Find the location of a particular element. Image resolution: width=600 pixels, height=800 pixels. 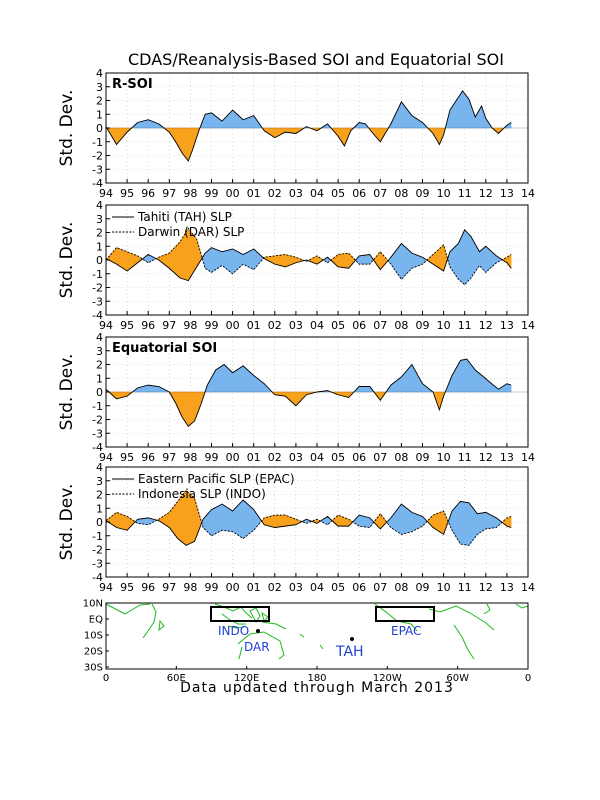

x-tick-label: 04 is located at coordinates (317, 325).